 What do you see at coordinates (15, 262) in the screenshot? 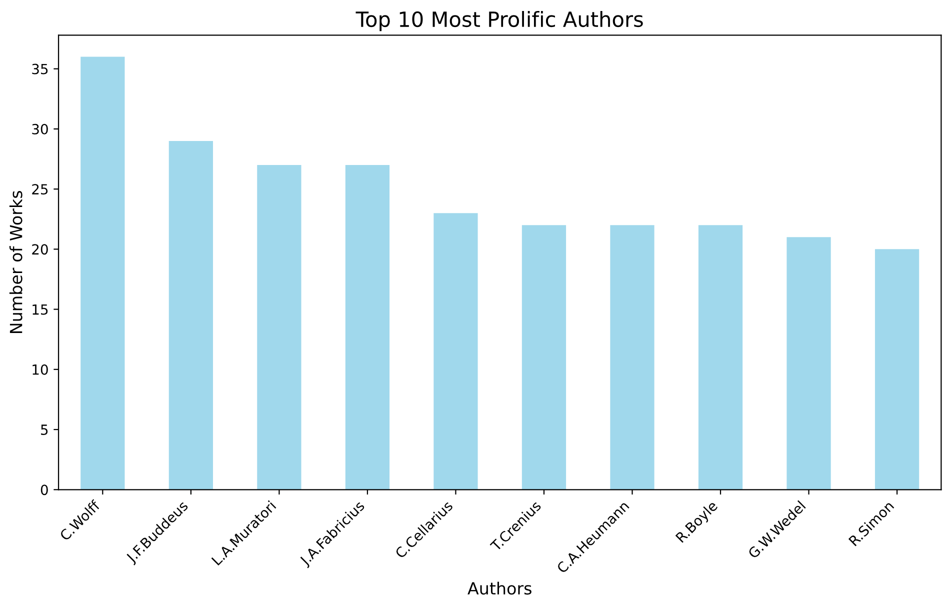
I see `y-axis-title: Number of Works` at bounding box center [15, 262].